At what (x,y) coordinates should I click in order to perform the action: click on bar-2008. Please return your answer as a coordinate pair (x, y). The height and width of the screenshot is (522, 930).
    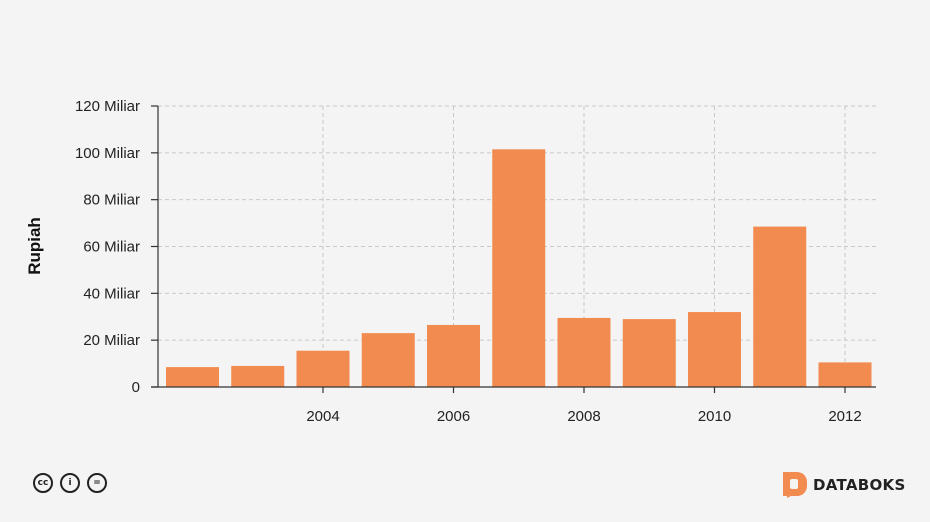
    Looking at the image, I should click on (584, 352).